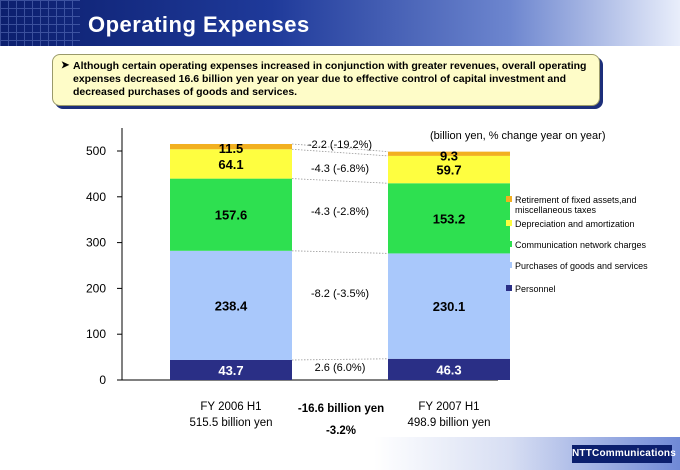 The image size is (680, 470). What do you see at coordinates (581, 266) in the screenshot?
I see `legend-label: Purchases of goods and services` at bounding box center [581, 266].